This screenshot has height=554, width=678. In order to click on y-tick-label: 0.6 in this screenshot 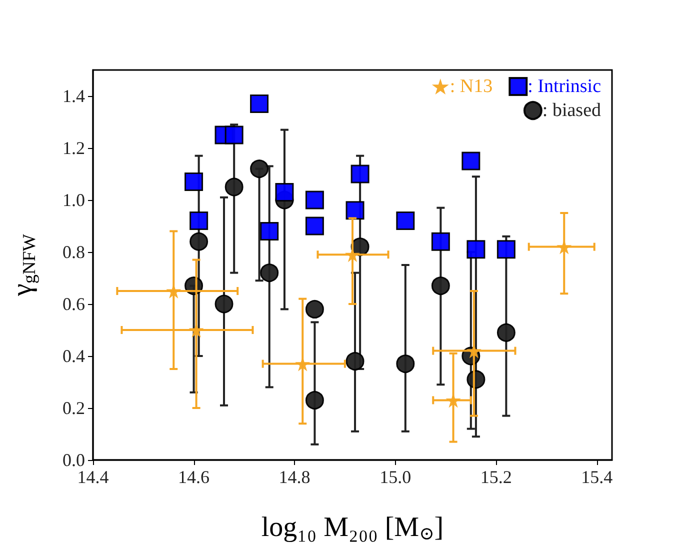, I will do `click(73, 304)`.